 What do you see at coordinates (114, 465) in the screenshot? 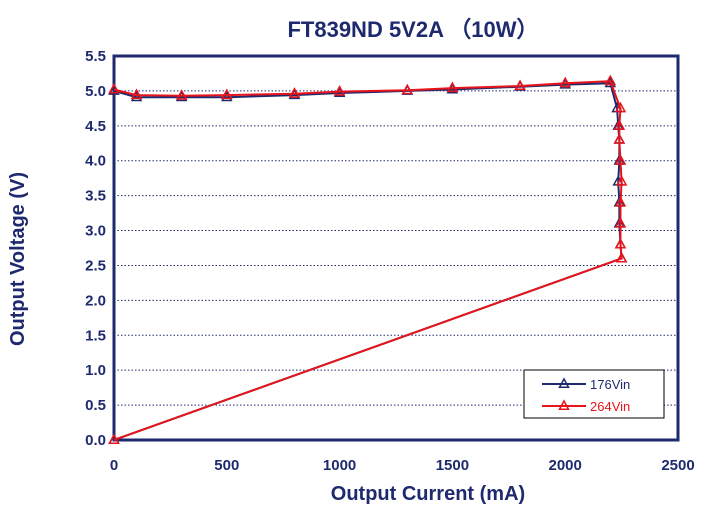
I see `x-tick-label: 0` at bounding box center [114, 465].